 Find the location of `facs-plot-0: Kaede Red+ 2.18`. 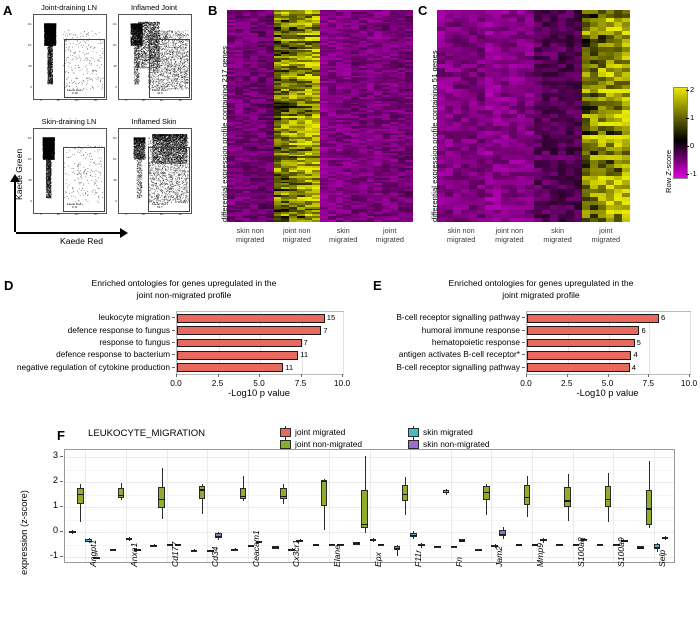

facs-plot-0: Kaede Red+ 2.18 is located at coordinates (70, 57).